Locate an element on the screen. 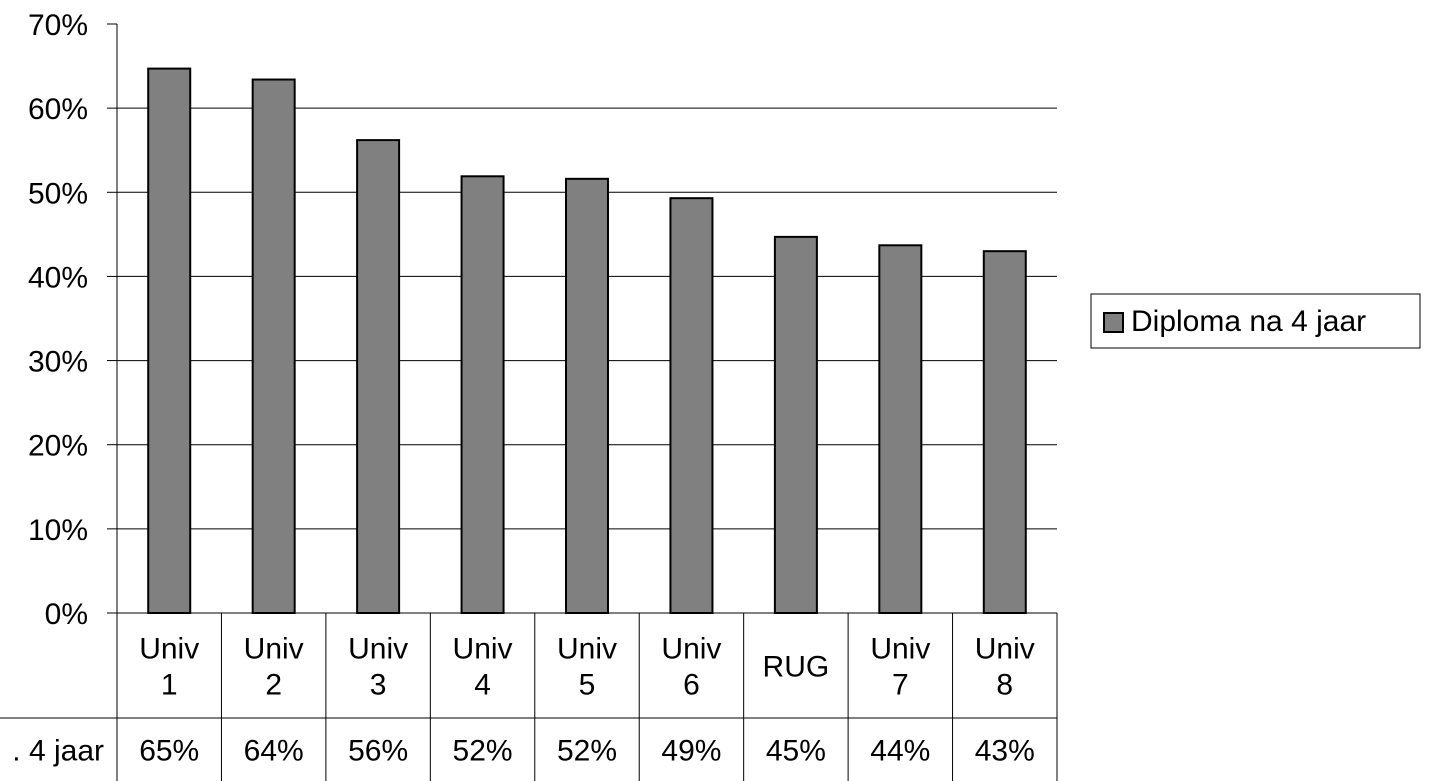 The height and width of the screenshot is (781, 1429). category-label: 6 is located at coordinates (691, 685).